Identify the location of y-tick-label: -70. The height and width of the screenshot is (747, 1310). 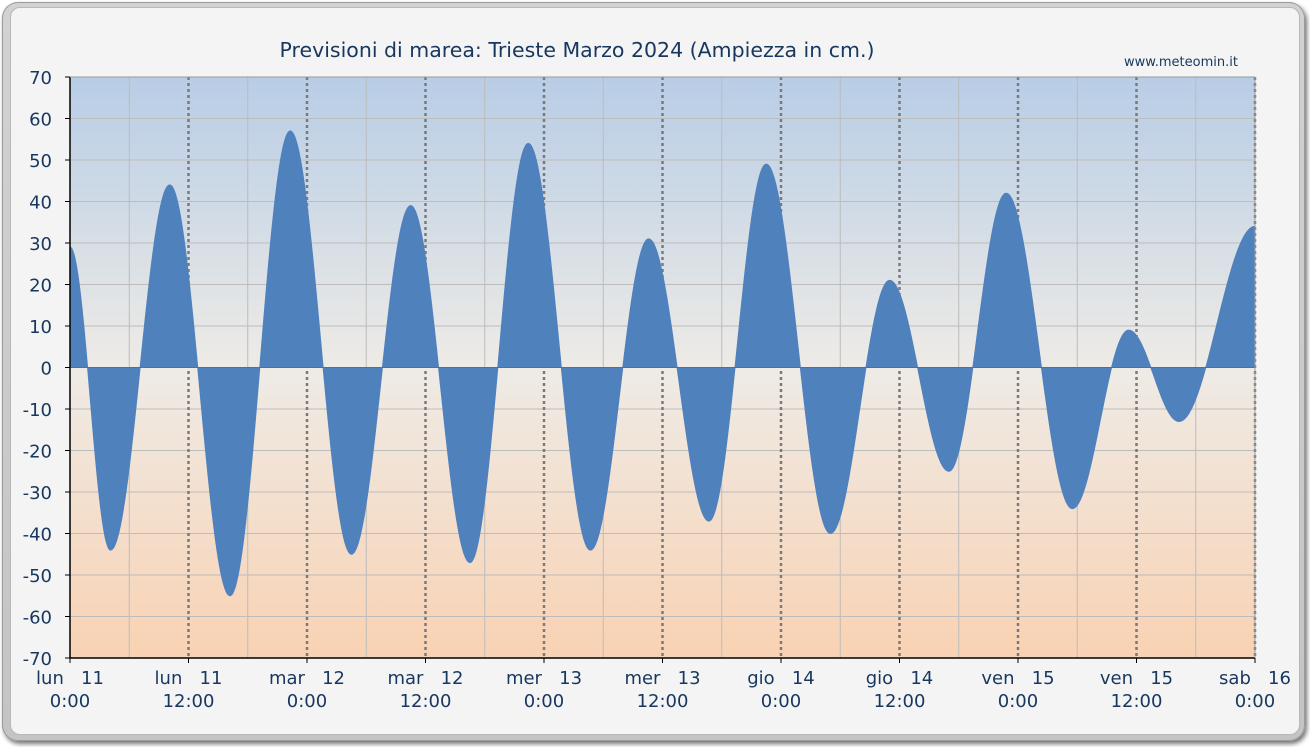
(37, 659).